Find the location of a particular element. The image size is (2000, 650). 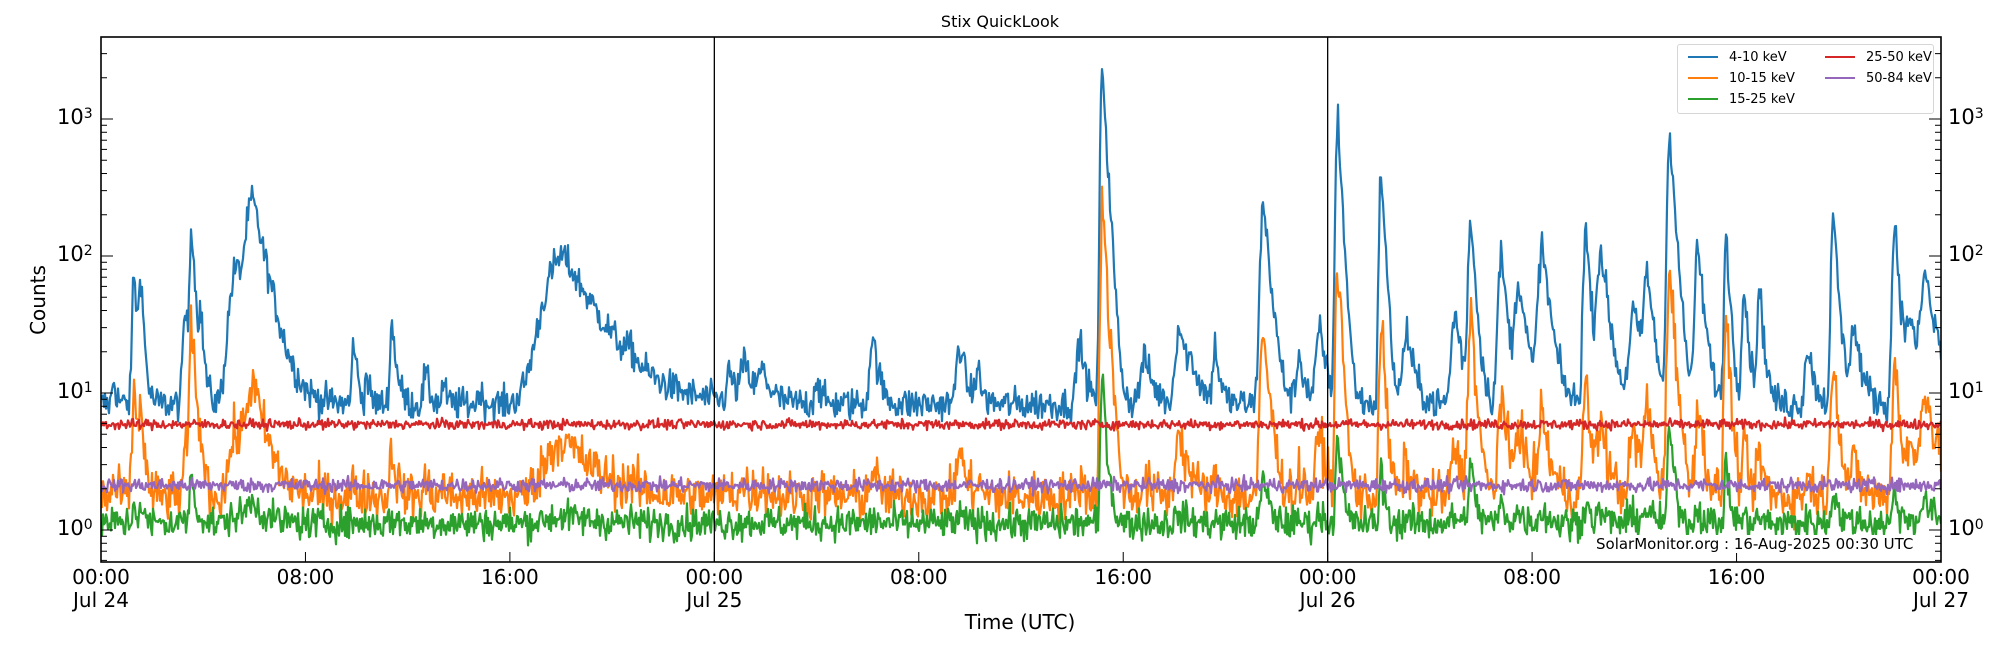

y-tick-label-left: 103 is located at coordinates (75, 117).